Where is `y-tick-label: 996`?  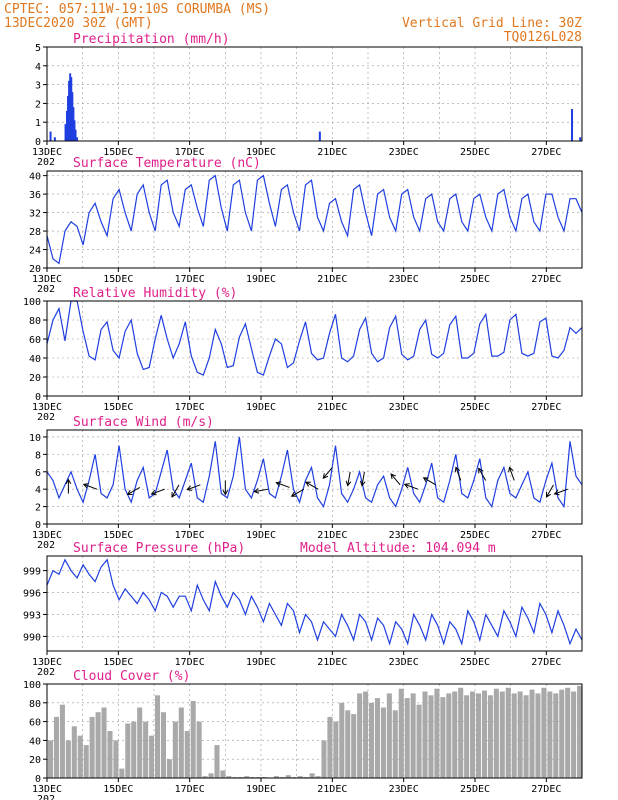
y-tick-label: 996 is located at coordinates (32, 594).